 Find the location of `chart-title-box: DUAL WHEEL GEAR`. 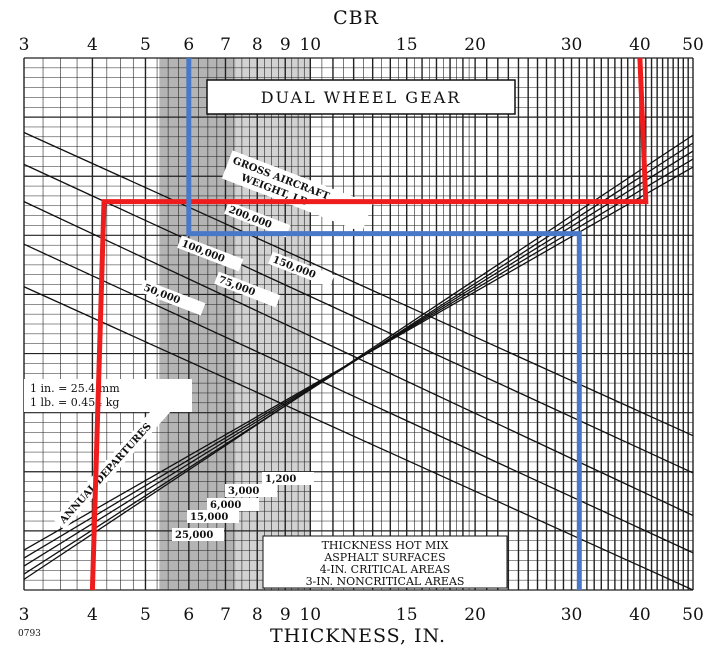

chart-title-box: DUAL WHEEL GEAR is located at coordinates (361, 97).